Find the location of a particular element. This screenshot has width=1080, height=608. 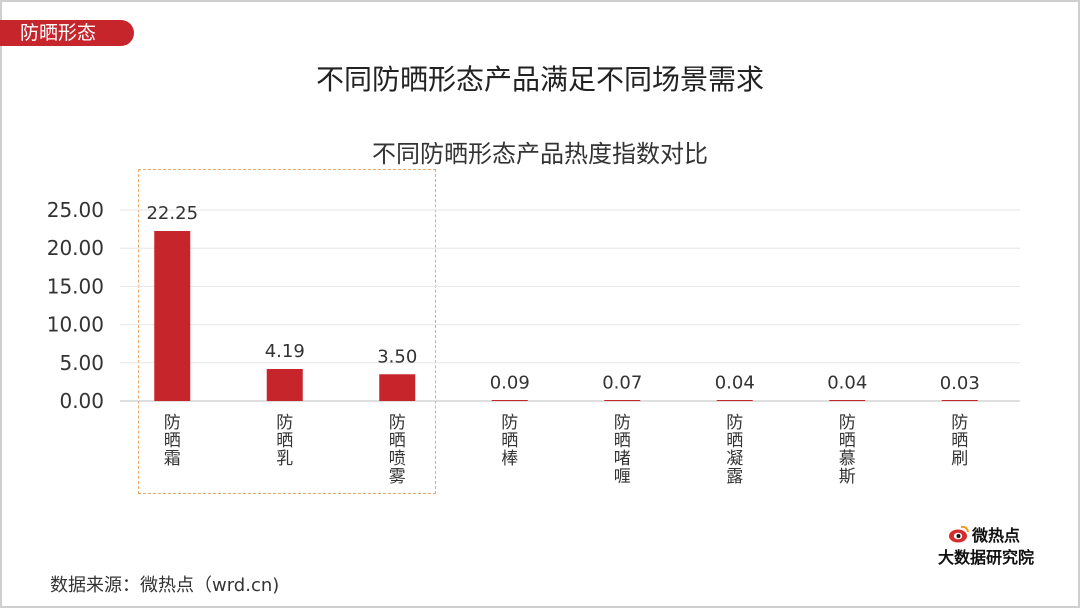

x-tick-label: 防晒凝露 is located at coordinates (734, 450).